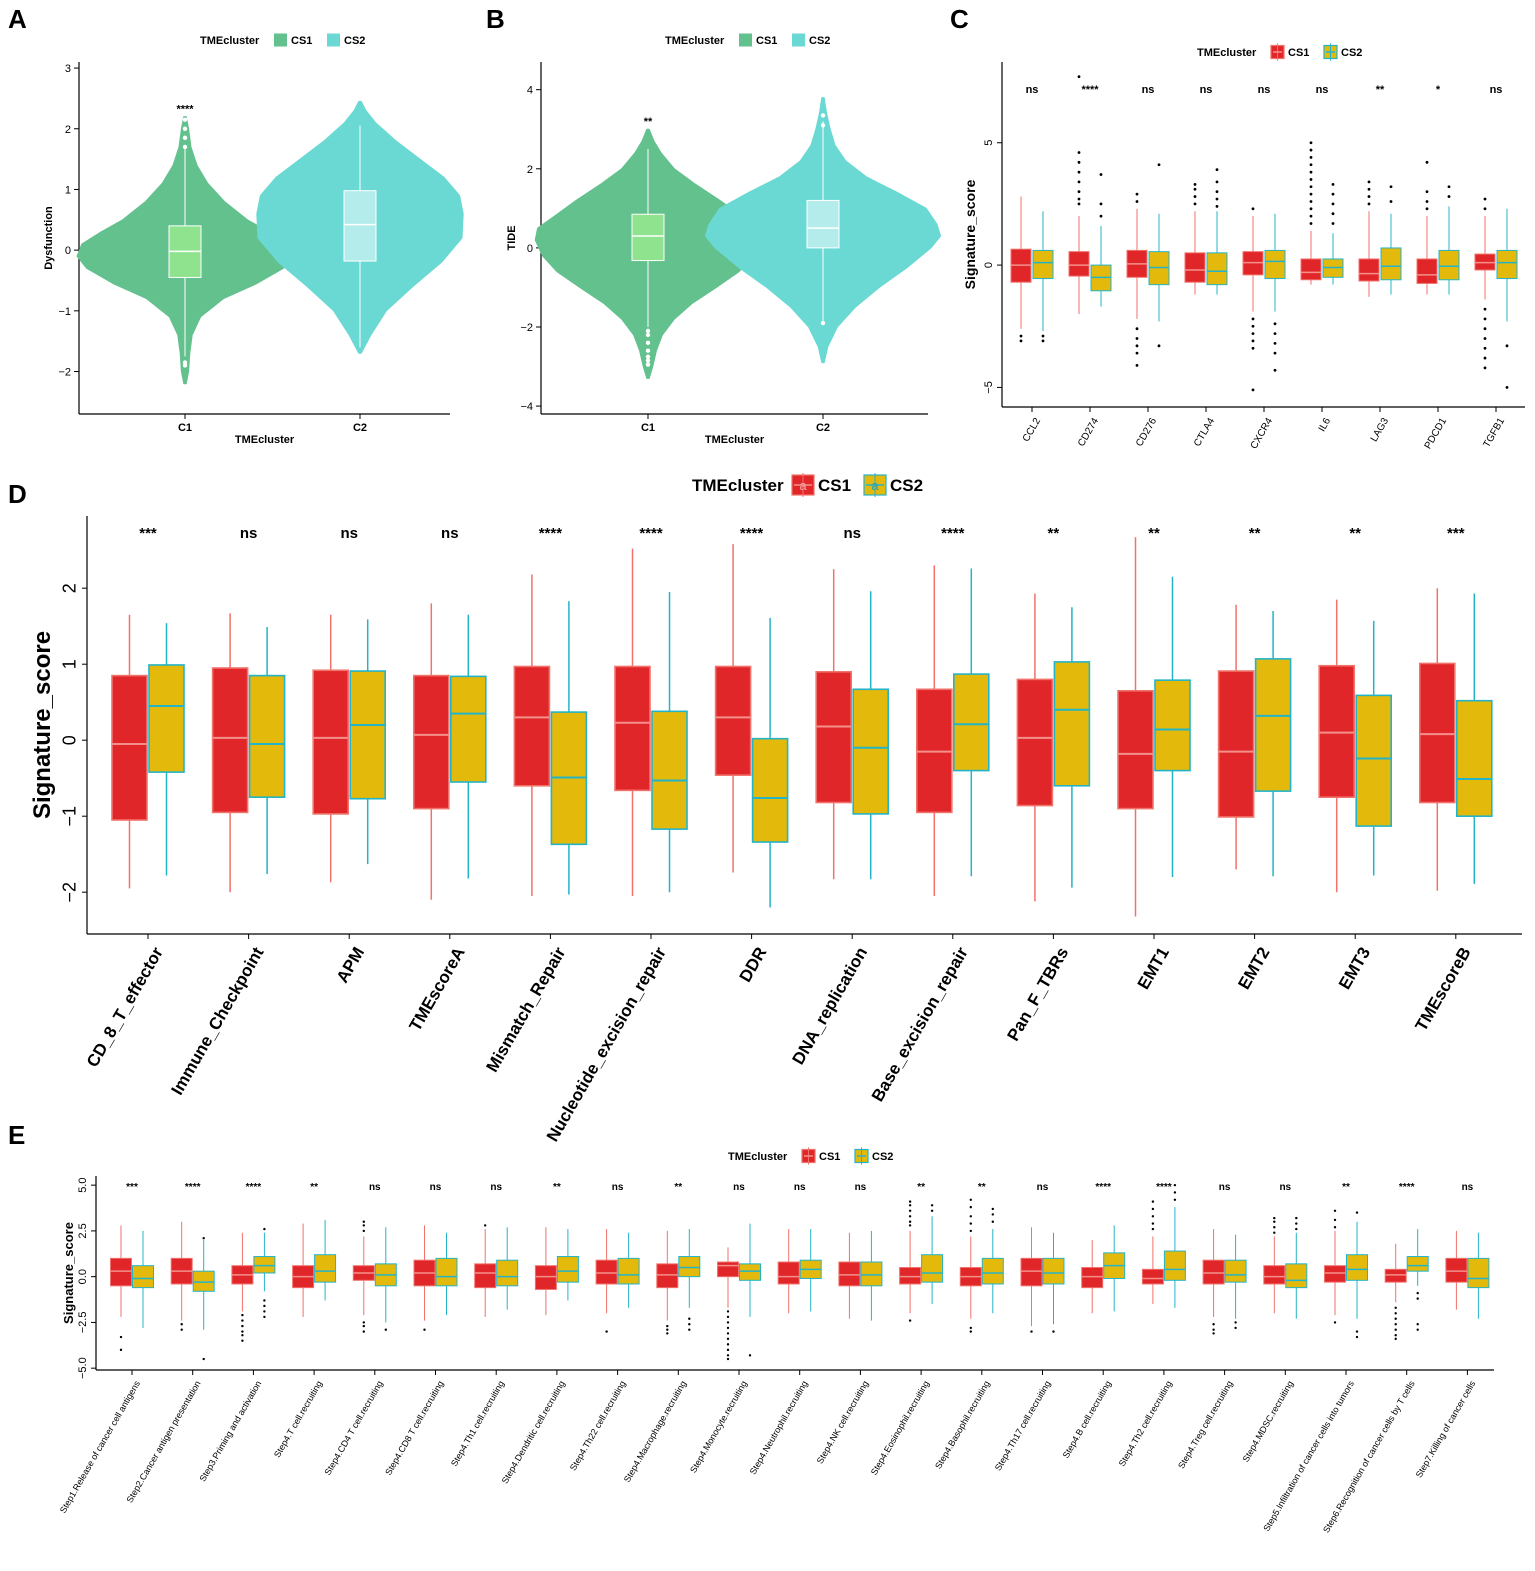 The image size is (1535, 1571). What do you see at coordinates (823, 428) in the screenshot?
I see `x-tick-label-b: C2` at bounding box center [823, 428].